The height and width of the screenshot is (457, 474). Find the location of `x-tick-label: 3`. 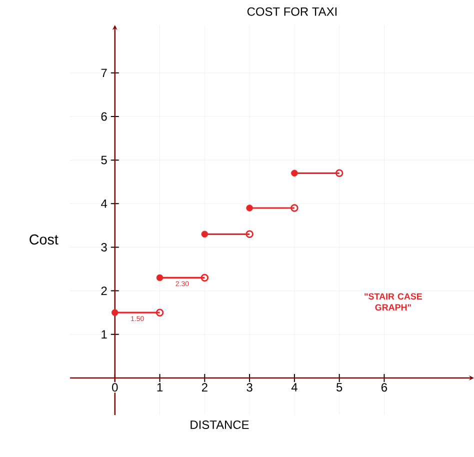

x-tick-label: 3 is located at coordinates (249, 387).